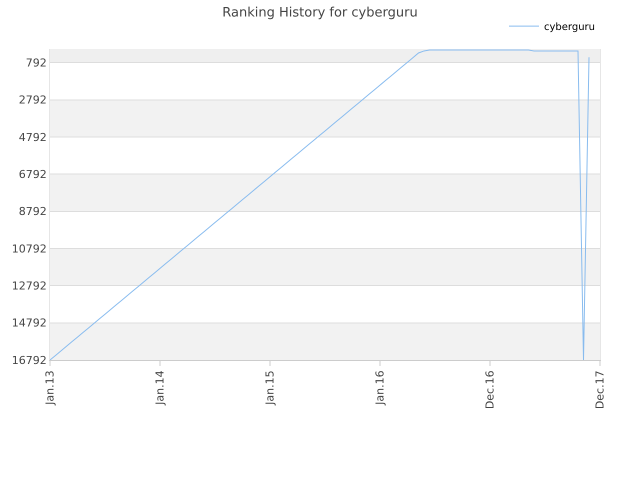 The image size is (640, 480). What do you see at coordinates (29, 286) in the screenshot?
I see `y-tick-label: 12792` at bounding box center [29, 286].